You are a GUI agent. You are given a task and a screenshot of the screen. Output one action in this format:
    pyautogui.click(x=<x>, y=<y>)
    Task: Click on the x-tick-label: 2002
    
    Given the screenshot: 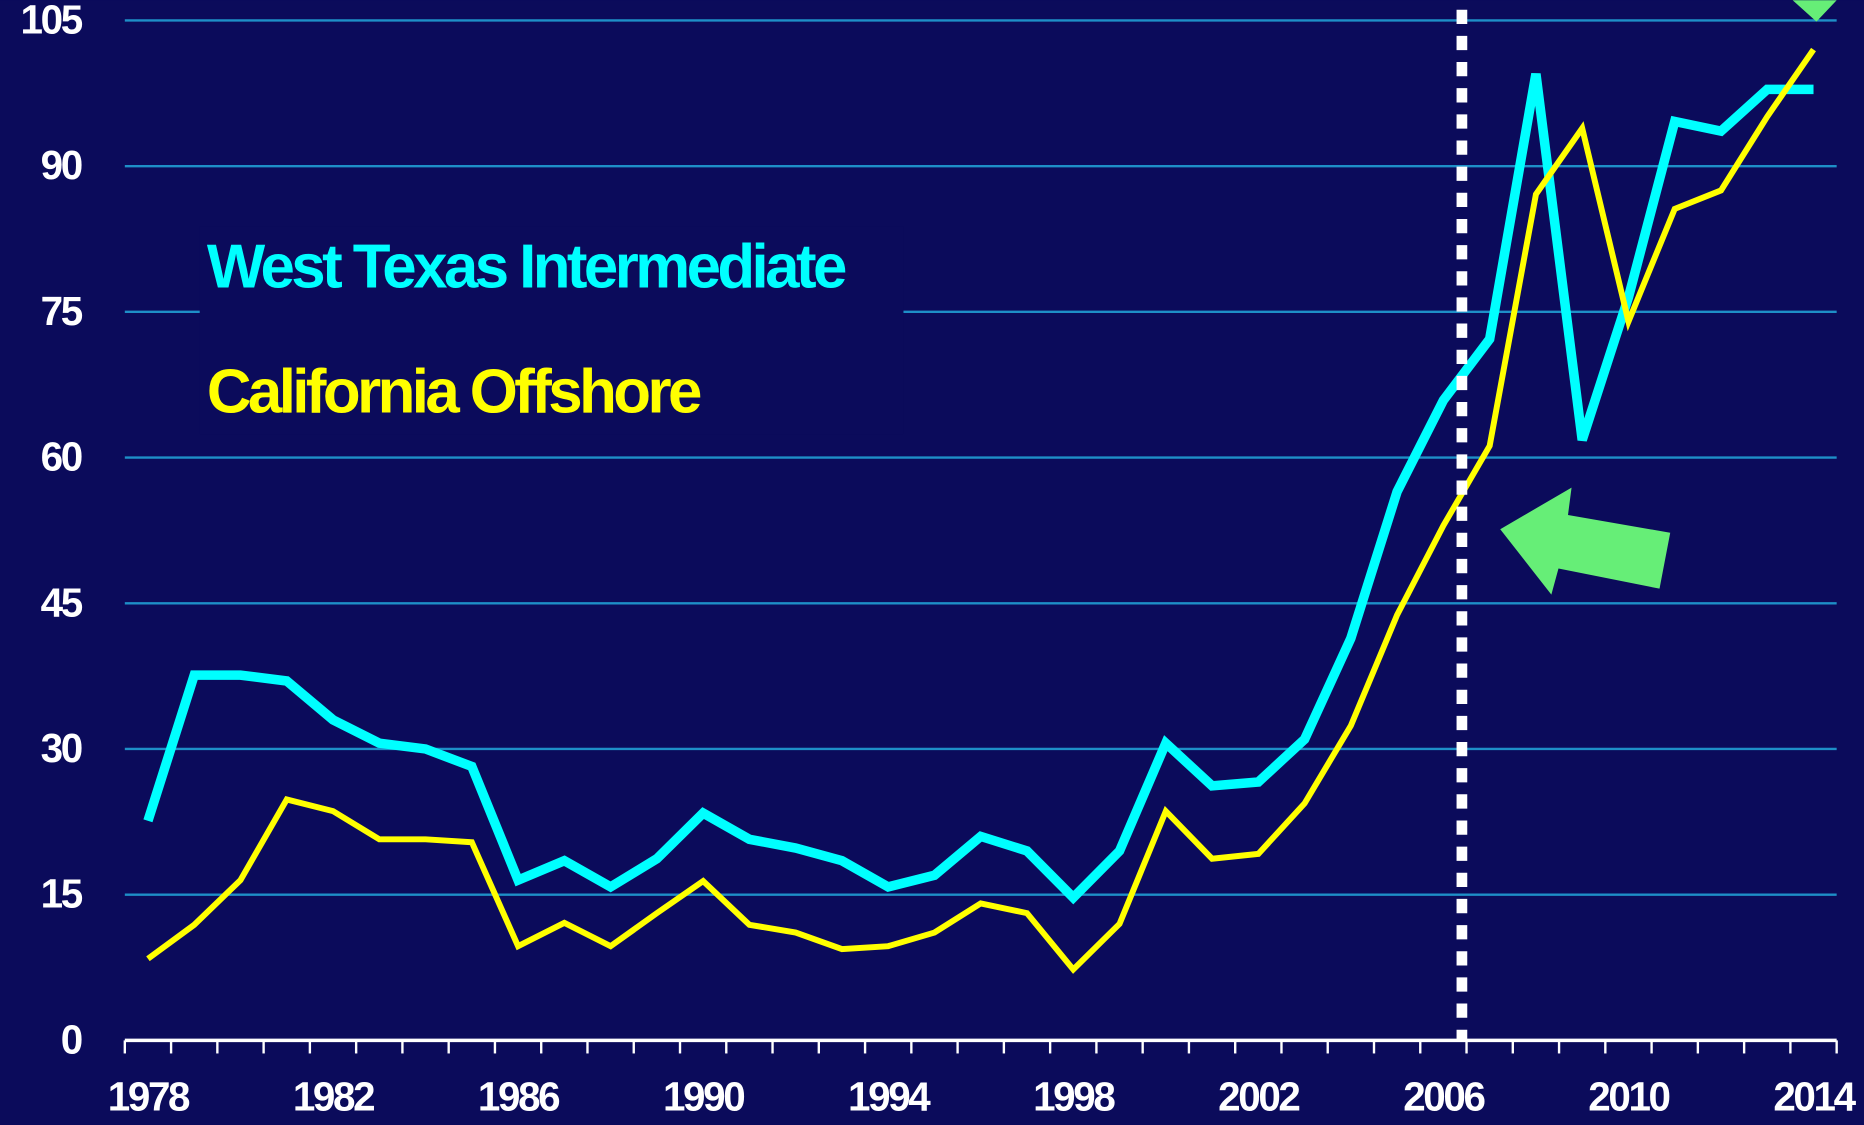 What is the action you would take?
    pyautogui.click(x=1258, y=1096)
    